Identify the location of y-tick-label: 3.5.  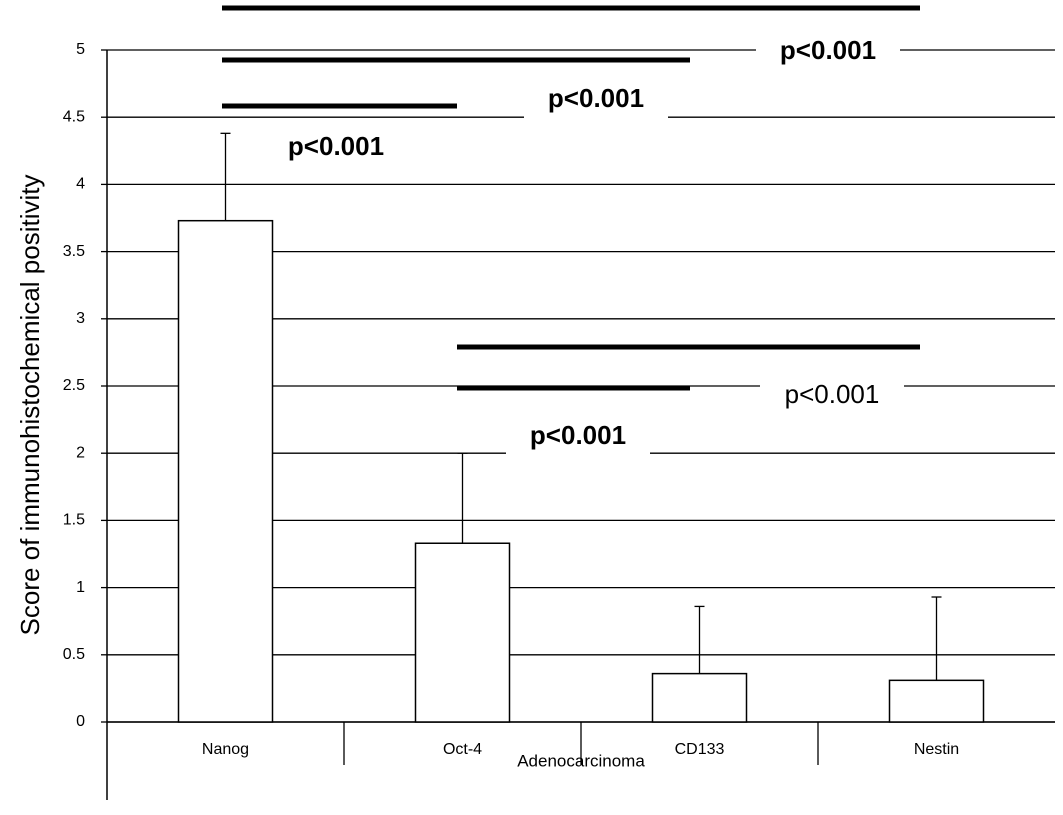
(74, 251).